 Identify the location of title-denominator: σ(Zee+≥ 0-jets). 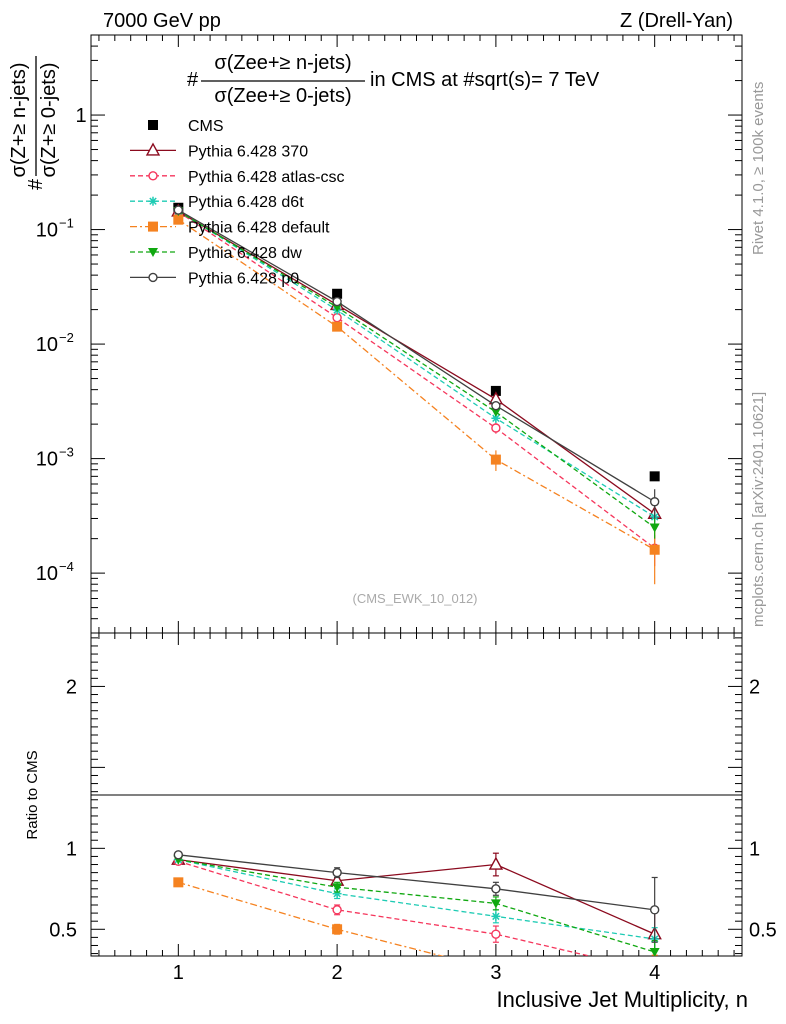
(282, 96).